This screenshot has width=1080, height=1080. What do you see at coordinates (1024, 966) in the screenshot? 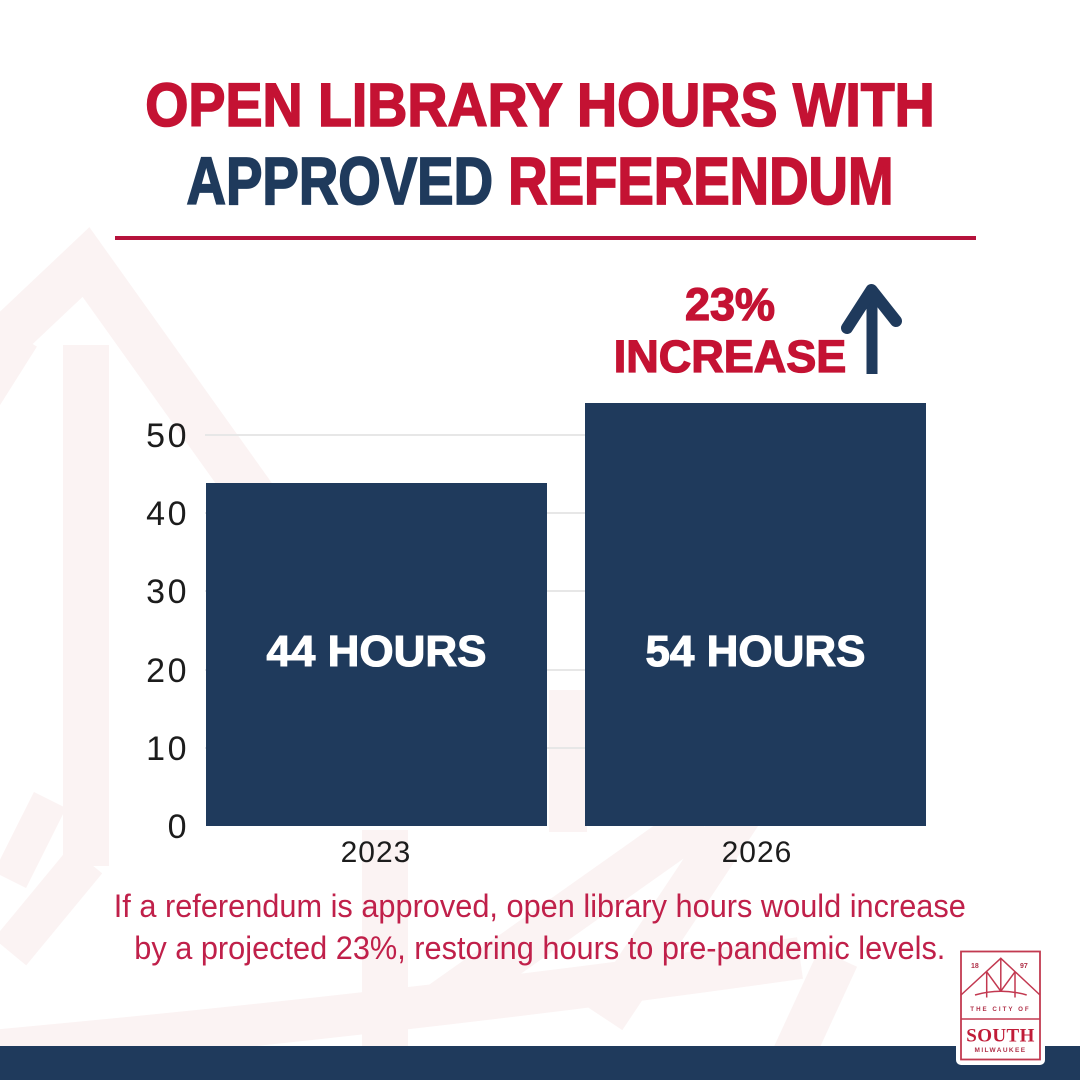
I see `svg-text: 97` at bounding box center [1024, 966].